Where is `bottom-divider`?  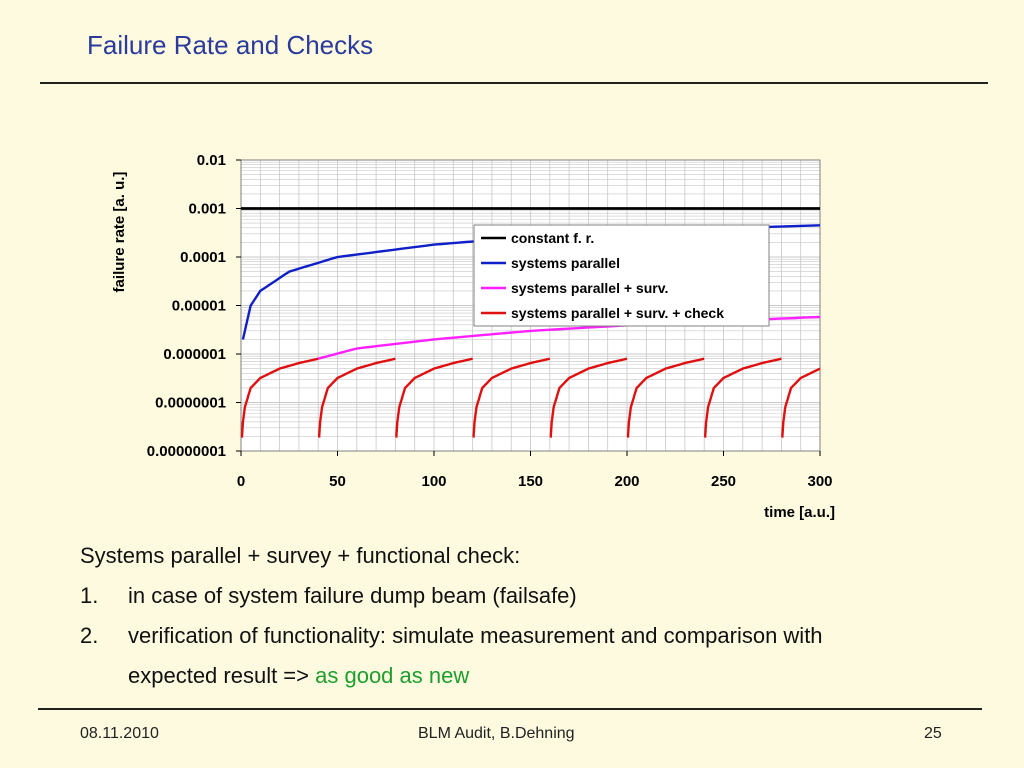 bottom-divider is located at coordinates (510, 709).